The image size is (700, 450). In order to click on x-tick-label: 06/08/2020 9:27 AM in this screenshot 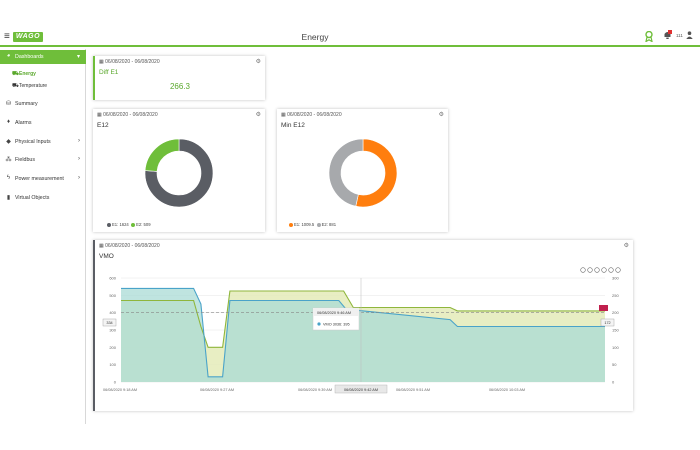, I will do `click(217, 390)`.